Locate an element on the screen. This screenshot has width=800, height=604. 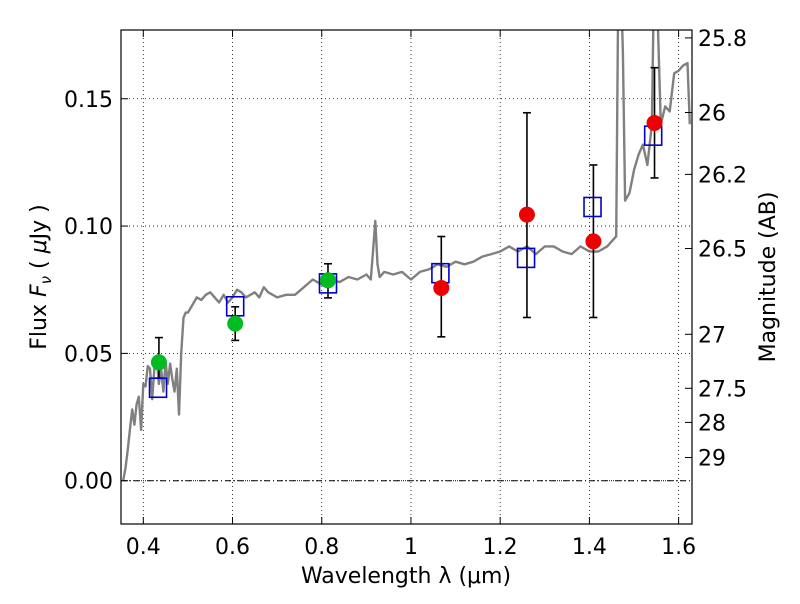
y-tick-label: 0.00 is located at coordinates (88, 482).